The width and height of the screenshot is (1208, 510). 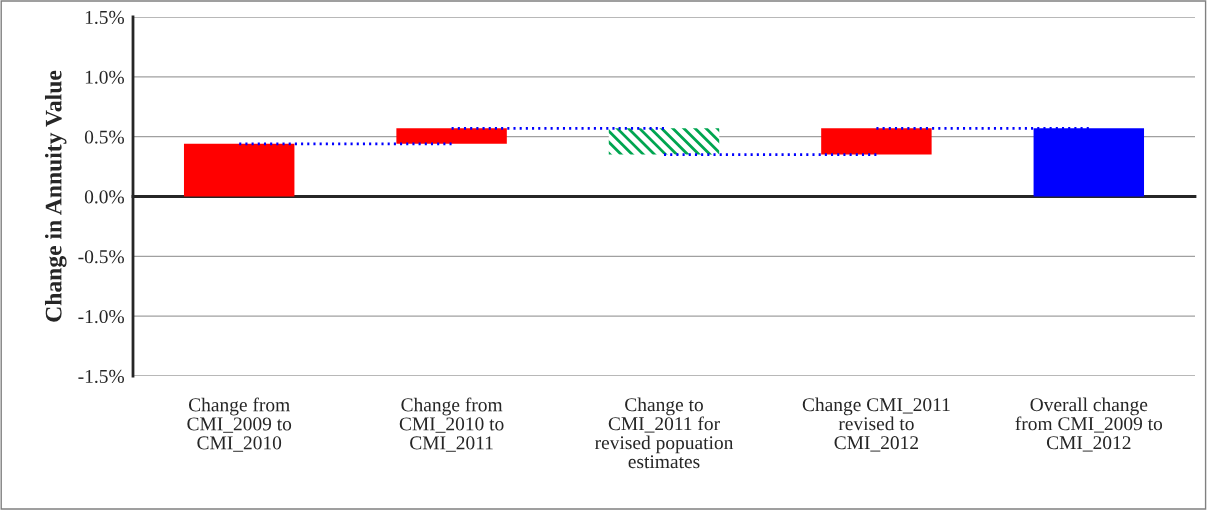 I want to click on y-tick-label: -1.0%, so click(x=101, y=316).